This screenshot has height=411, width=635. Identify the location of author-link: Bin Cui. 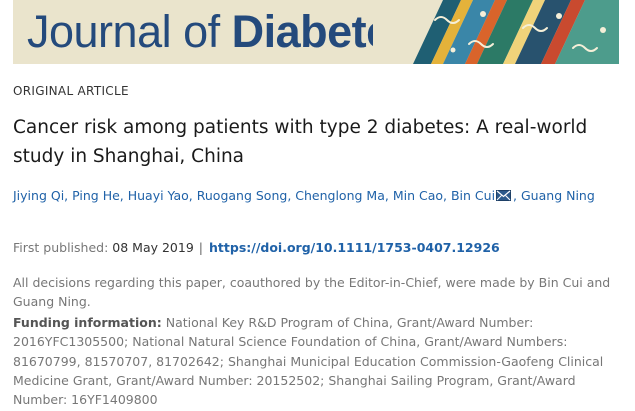
(473, 195).